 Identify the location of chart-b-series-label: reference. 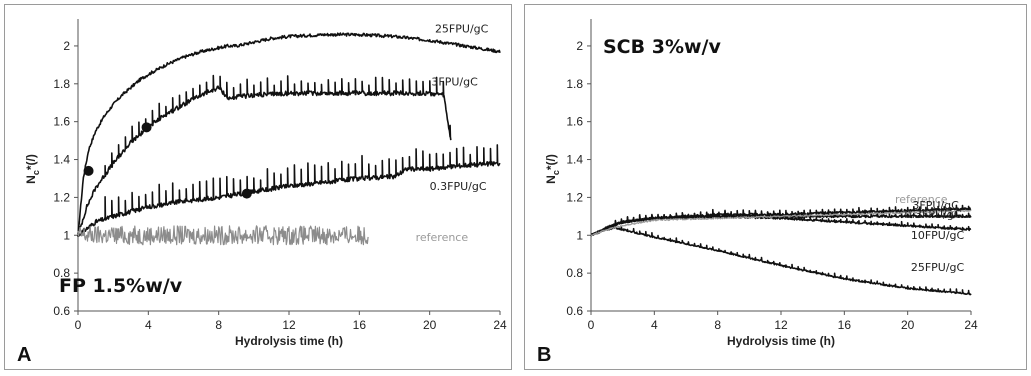
(921, 199).